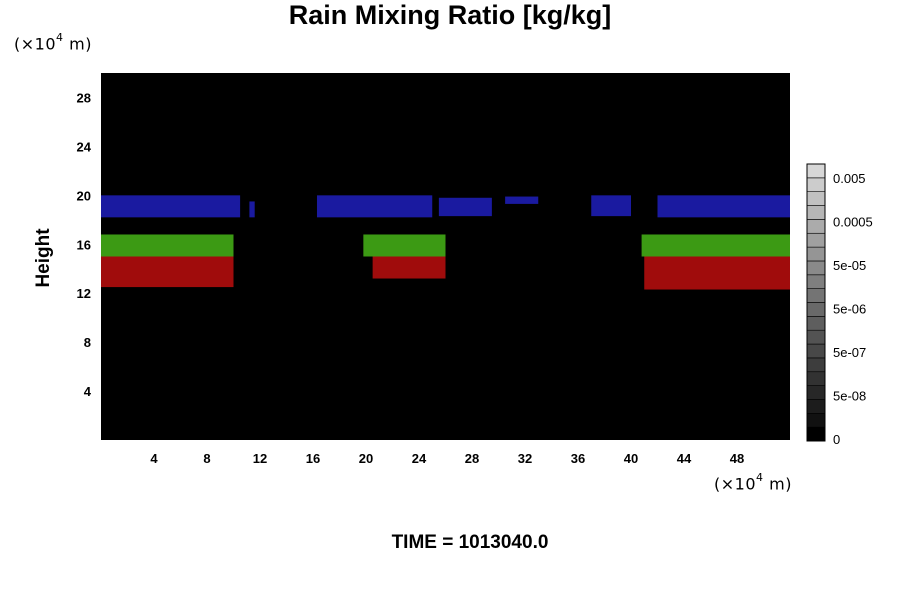  I want to click on colorbar-tick-label: 0, so click(836, 439).